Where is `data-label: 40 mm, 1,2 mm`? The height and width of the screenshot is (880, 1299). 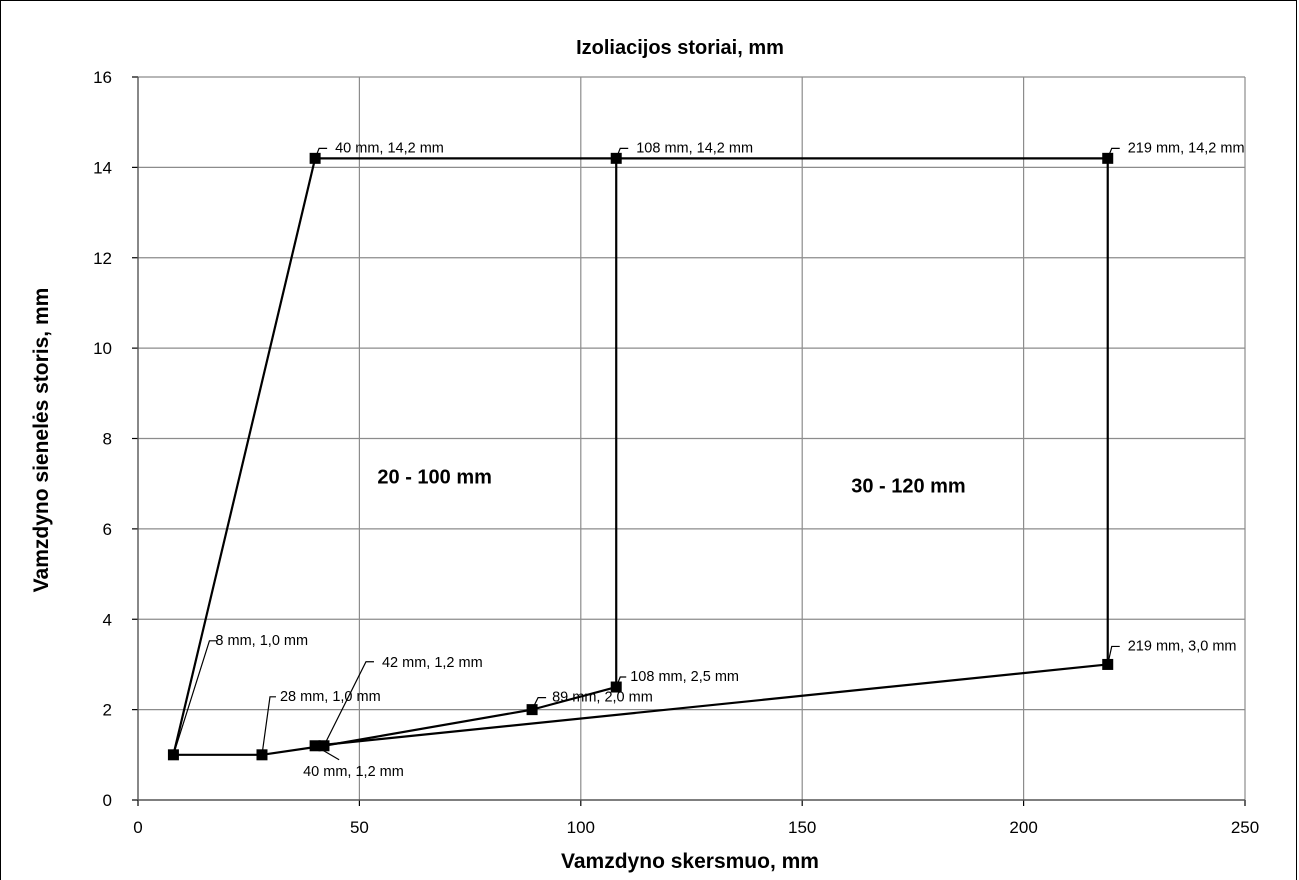
data-label: 40 mm, 1,2 mm is located at coordinates (353, 772).